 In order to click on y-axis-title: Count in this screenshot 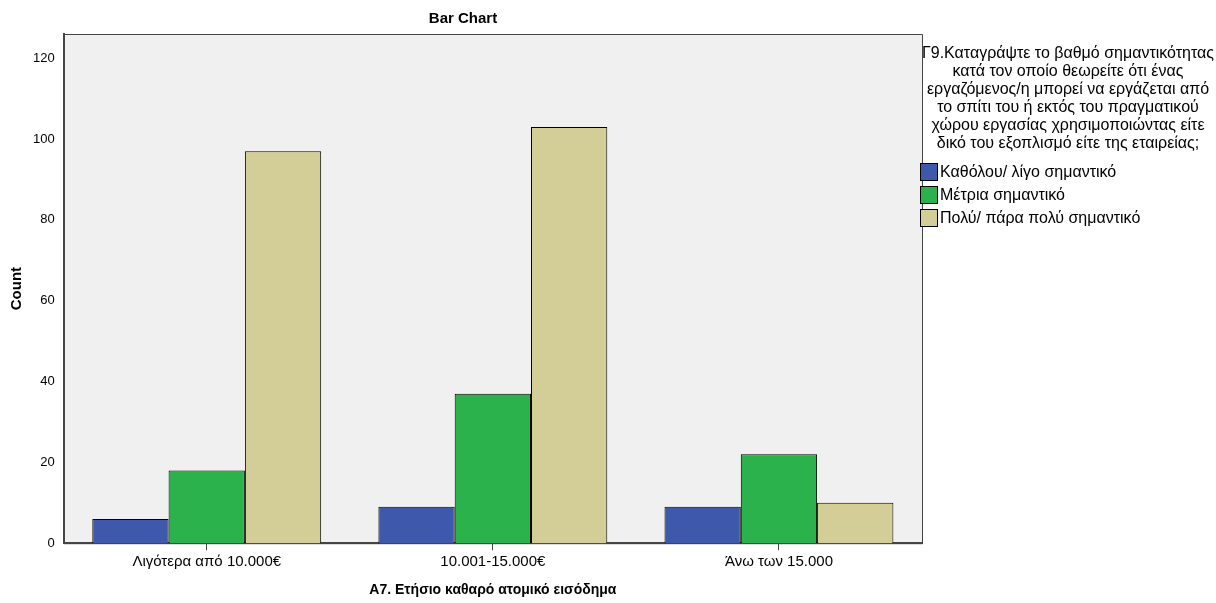, I will do `click(16, 288)`.